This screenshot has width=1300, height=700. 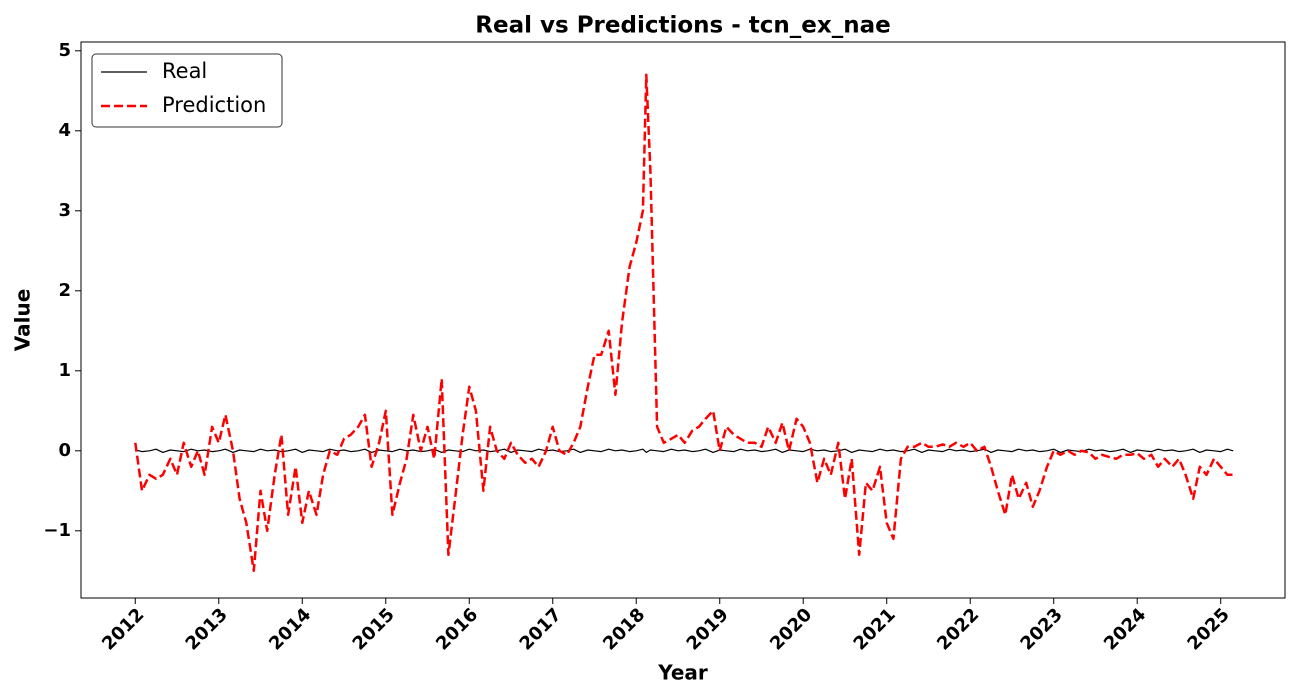 I want to click on y-axis-label: Value, so click(x=23, y=320).